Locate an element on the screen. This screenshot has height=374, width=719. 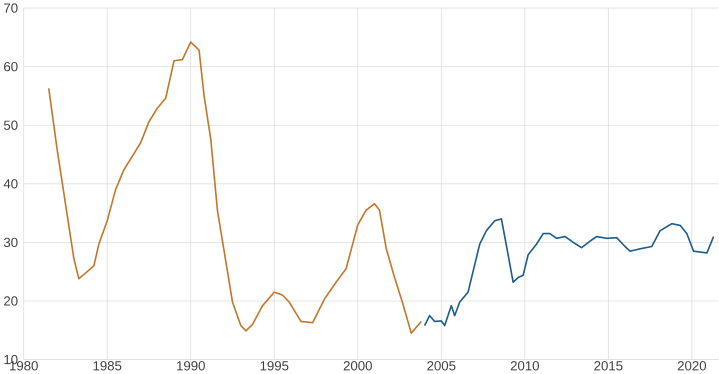
y-tick-label: 60 is located at coordinates (11, 67).